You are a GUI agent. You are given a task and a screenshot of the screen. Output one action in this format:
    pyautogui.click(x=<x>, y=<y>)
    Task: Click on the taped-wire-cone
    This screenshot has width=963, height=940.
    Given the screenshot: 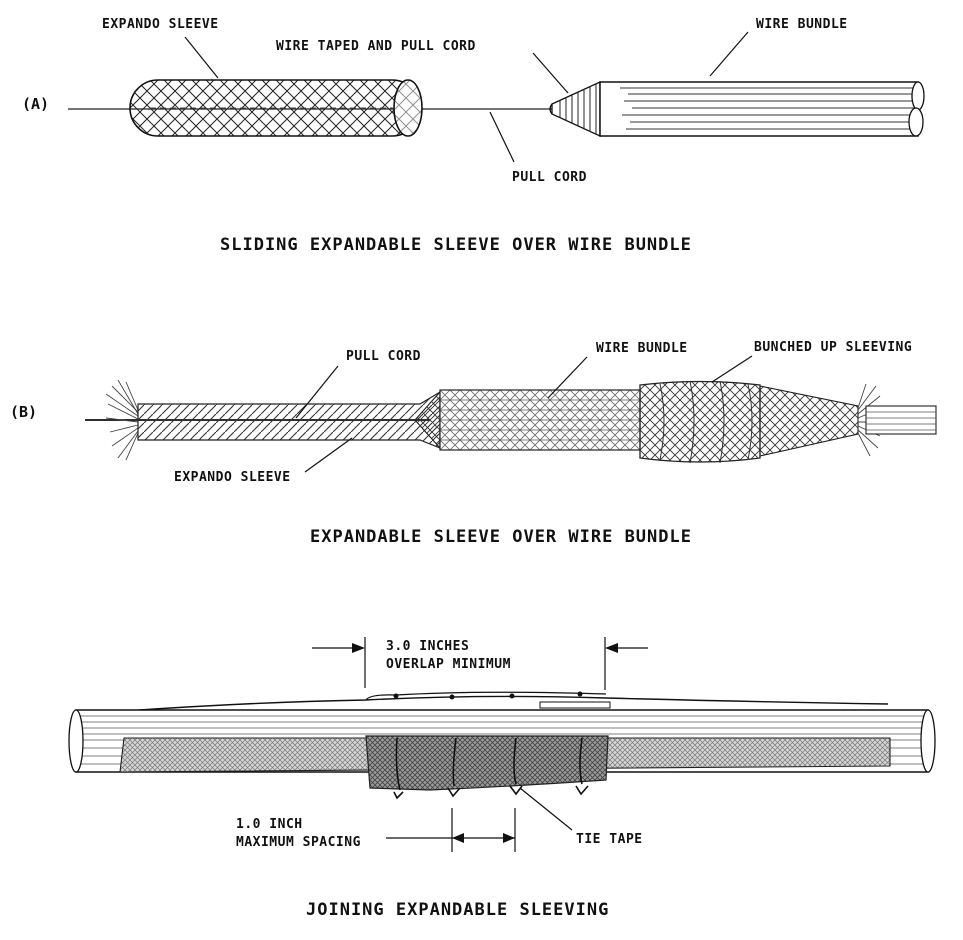 What is the action you would take?
    pyautogui.click(x=575, y=109)
    